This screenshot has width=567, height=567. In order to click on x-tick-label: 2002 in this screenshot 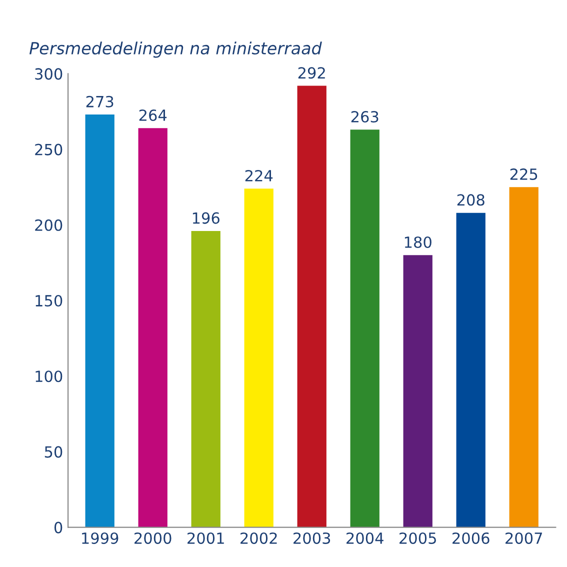, I will do `click(258, 538)`.